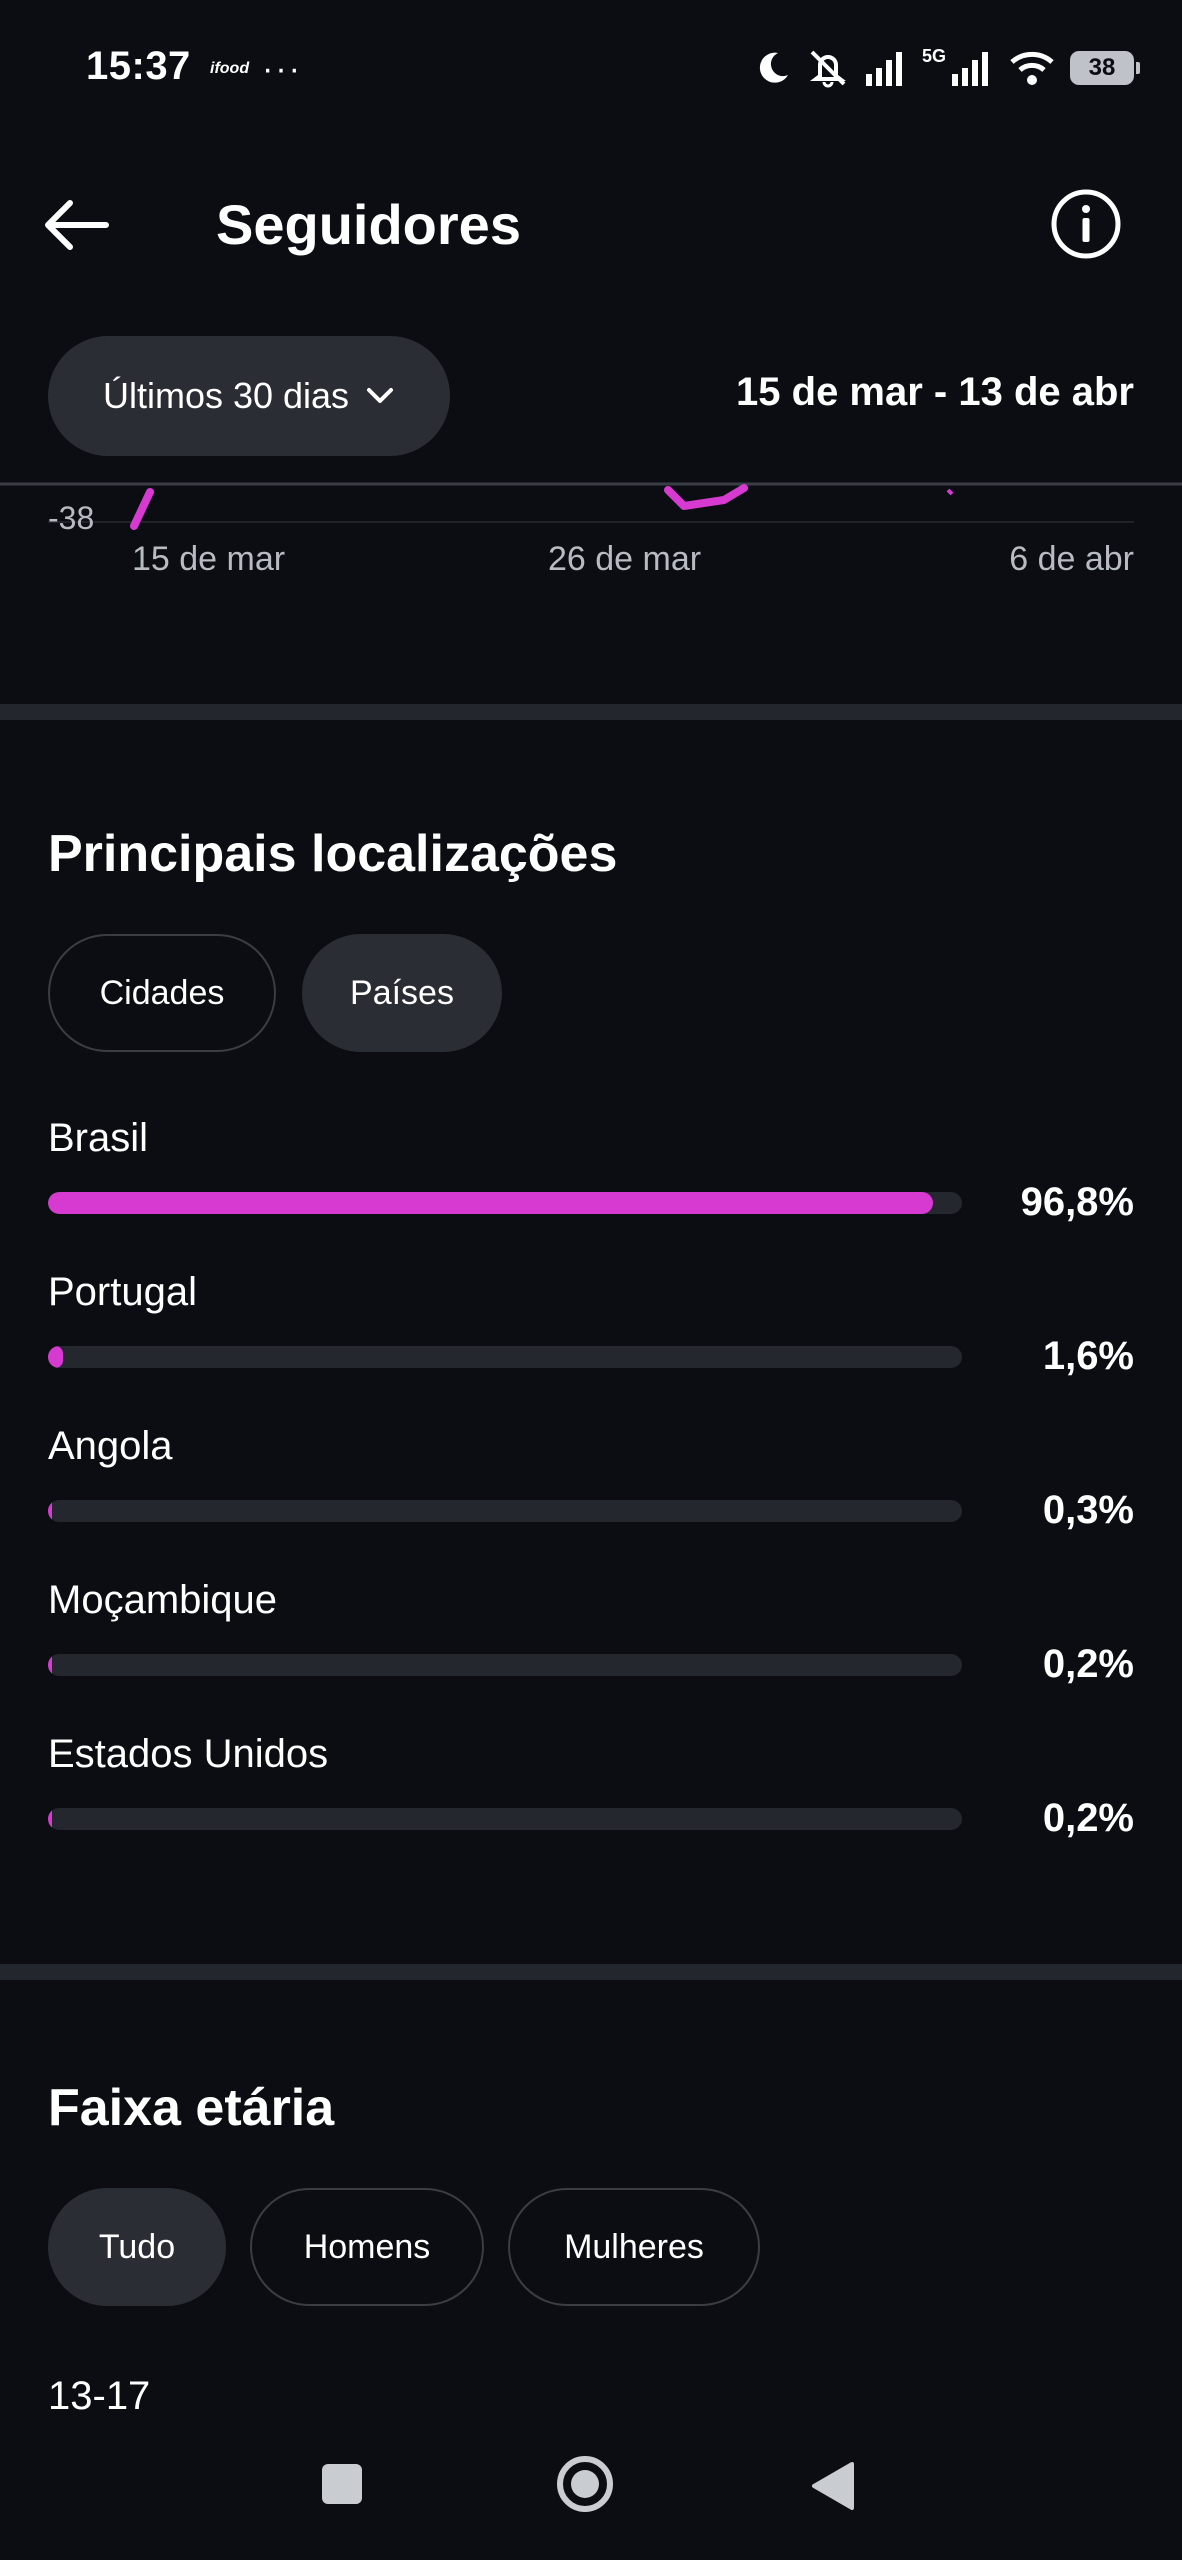  I want to click on back-button, so click(85, 225).